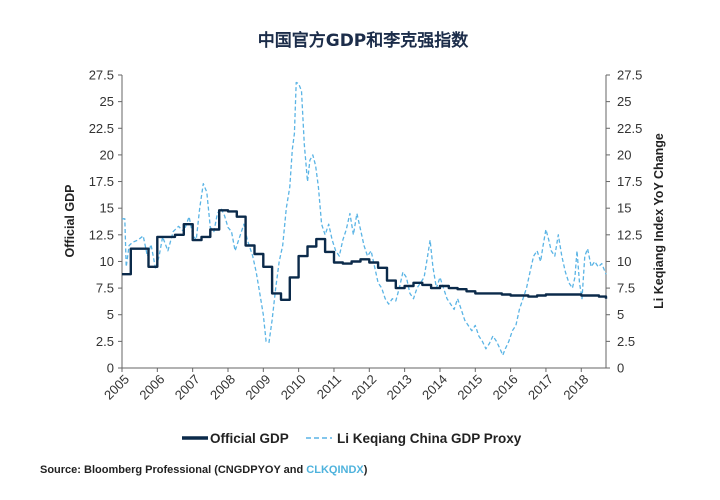 Image resolution: width=720 pixels, height=500 pixels. What do you see at coordinates (101, 181) in the screenshot?
I see `y-tick-label-left: 17.5` at bounding box center [101, 181].